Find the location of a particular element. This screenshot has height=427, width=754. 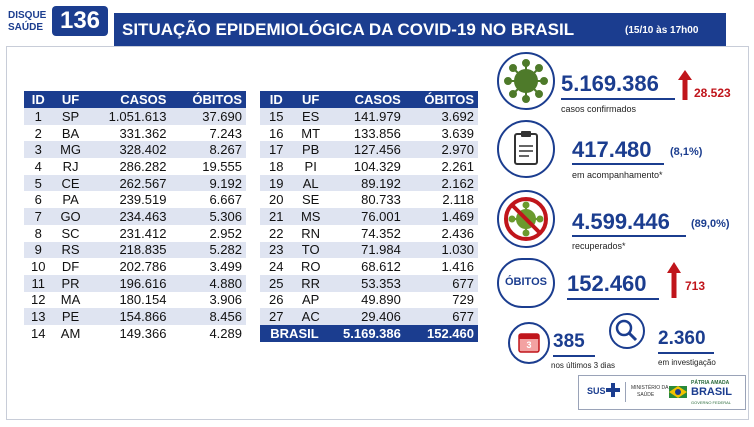

cell-id: 24 is located at coordinates (276, 266).